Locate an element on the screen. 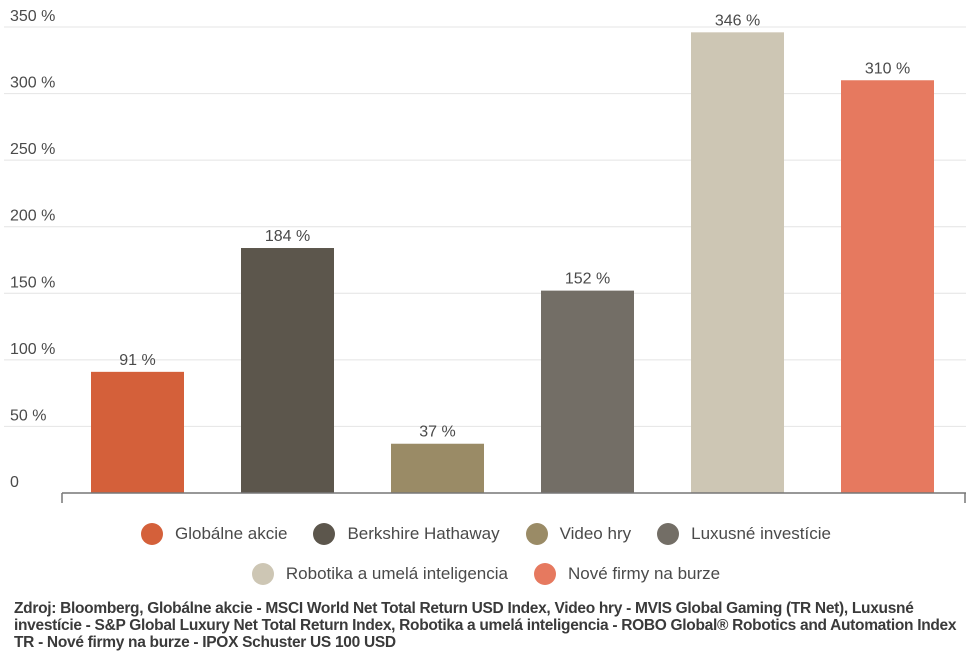 This screenshot has height=658, width=972. legend-item-luxusne-investicie: Luxusné investície is located at coordinates (744, 534).